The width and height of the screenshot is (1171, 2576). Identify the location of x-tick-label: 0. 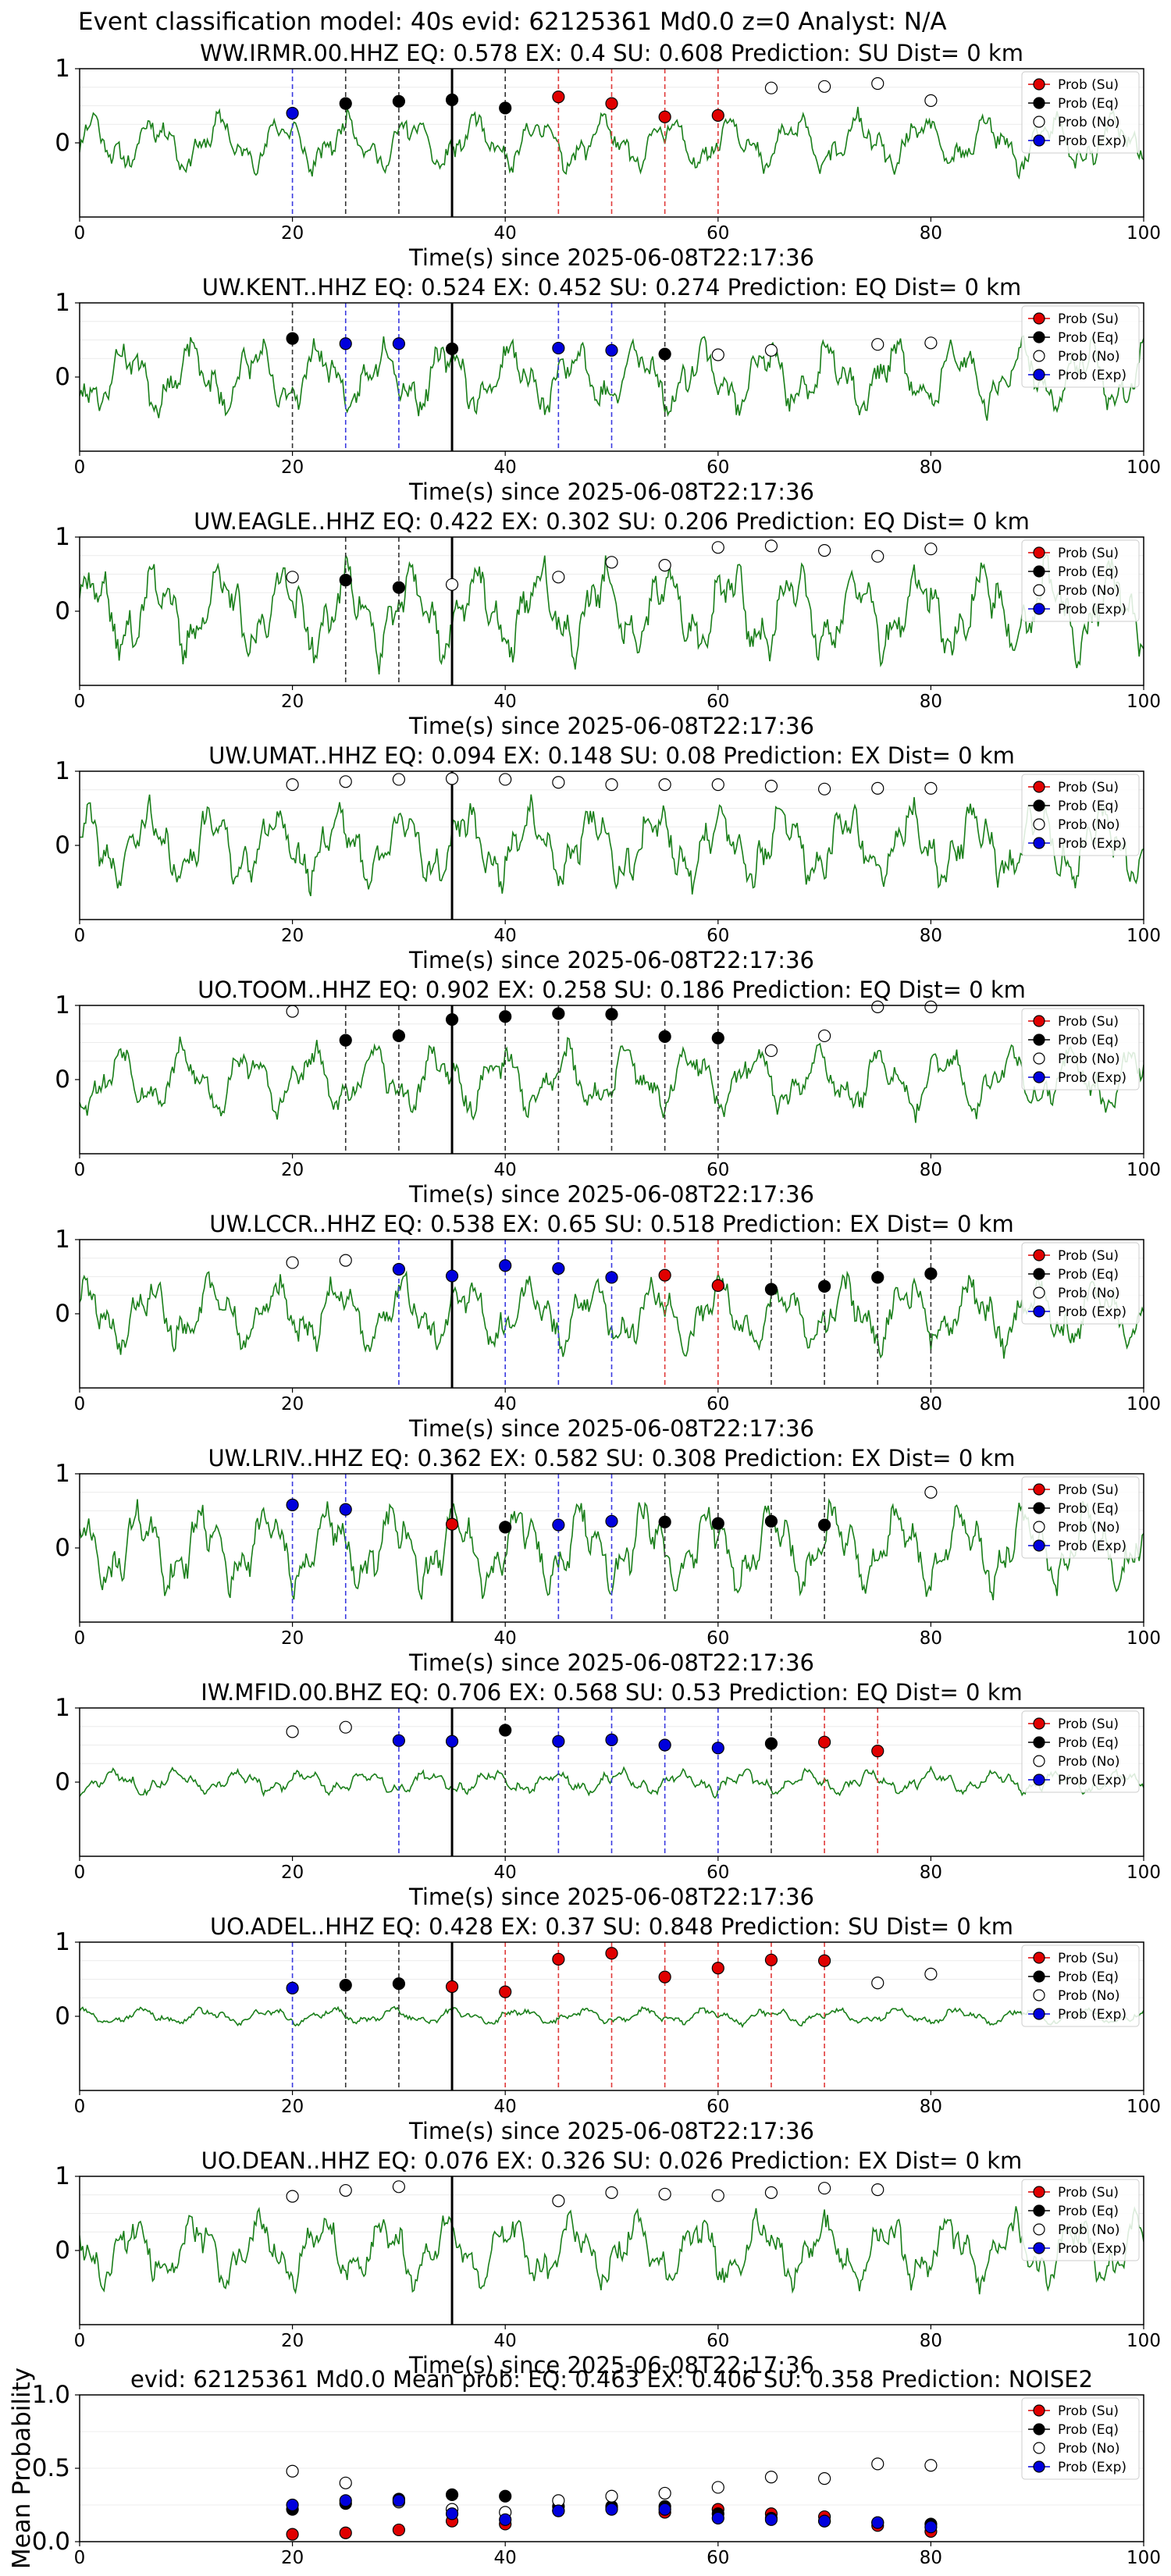
(80, 1873).